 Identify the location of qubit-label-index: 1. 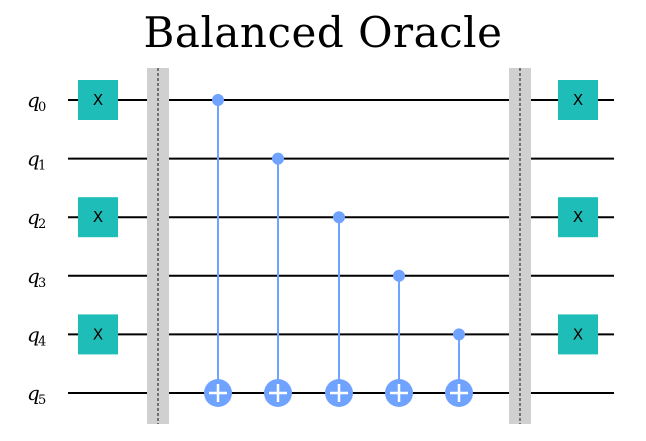
(42, 166).